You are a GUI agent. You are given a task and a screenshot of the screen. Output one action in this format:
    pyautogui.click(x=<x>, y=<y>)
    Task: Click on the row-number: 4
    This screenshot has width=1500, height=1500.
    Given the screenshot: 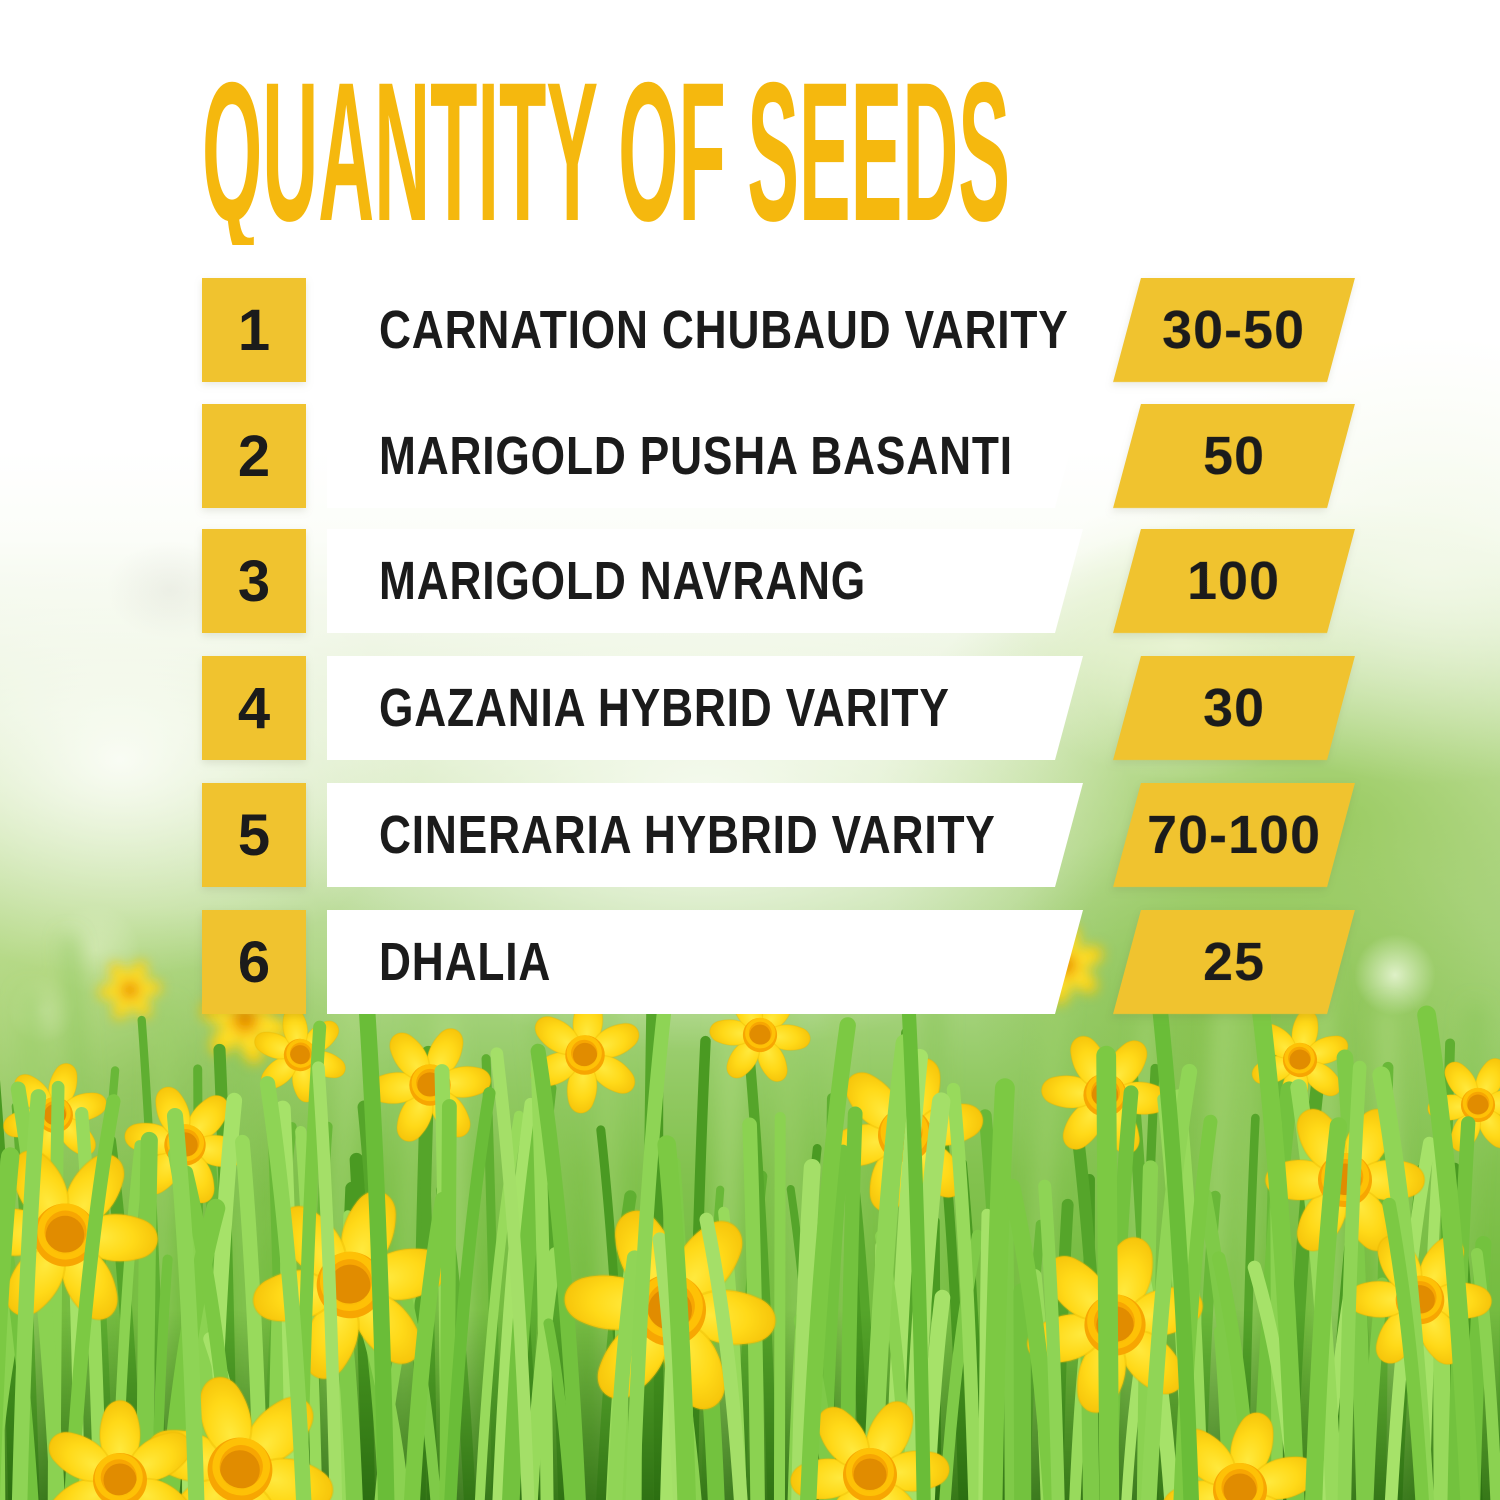 What is the action you would take?
    pyautogui.click(x=254, y=708)
    